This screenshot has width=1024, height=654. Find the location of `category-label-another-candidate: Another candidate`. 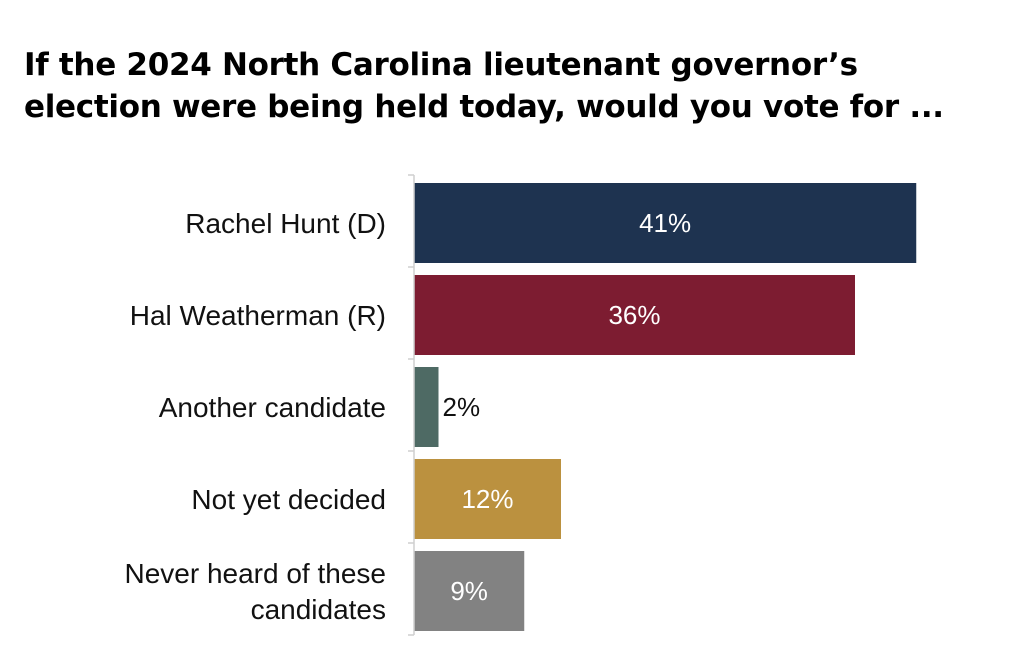

category-label-another-candidate: Another candidate is located at coordinates (272, 407).